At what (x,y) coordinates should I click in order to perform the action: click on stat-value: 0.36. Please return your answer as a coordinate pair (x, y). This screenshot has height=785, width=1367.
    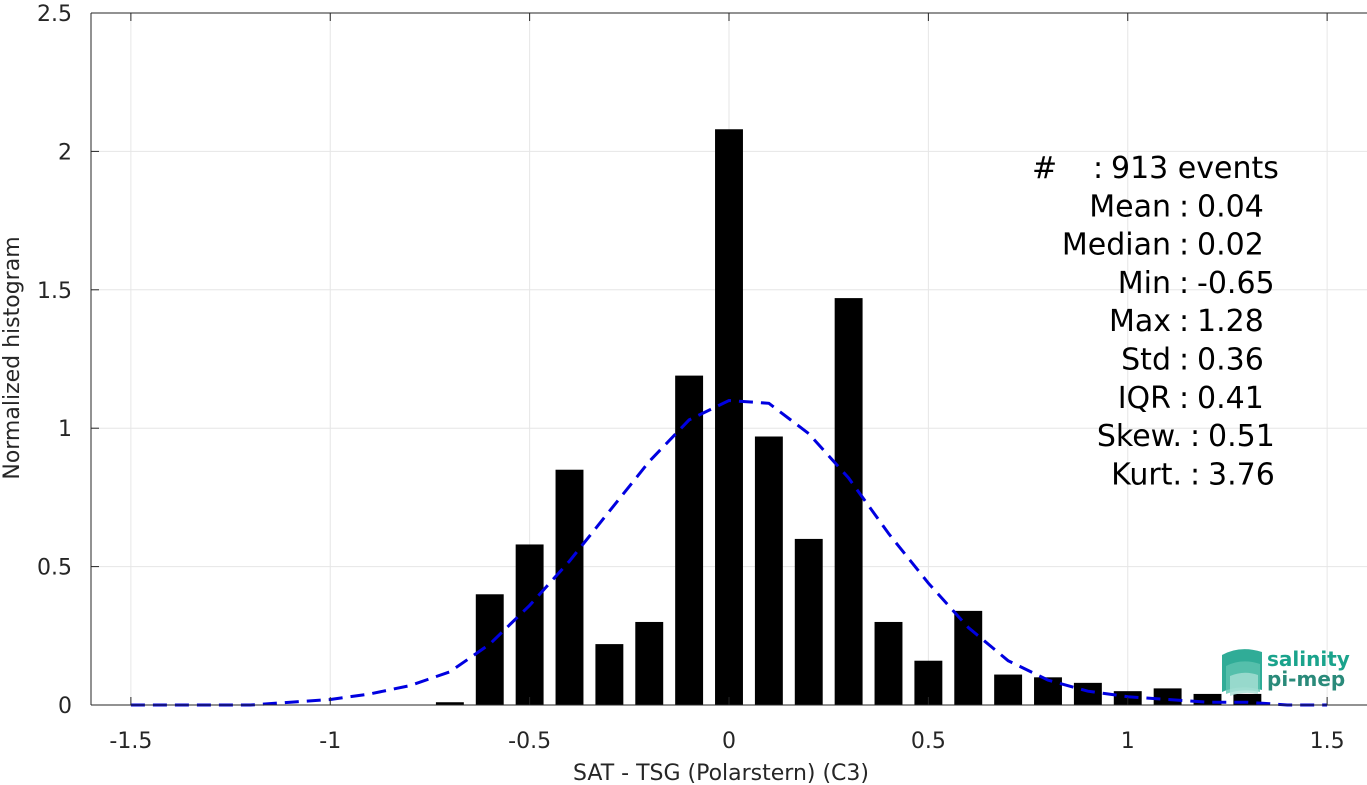
    Looking at the image, I should click on (1230, 360).